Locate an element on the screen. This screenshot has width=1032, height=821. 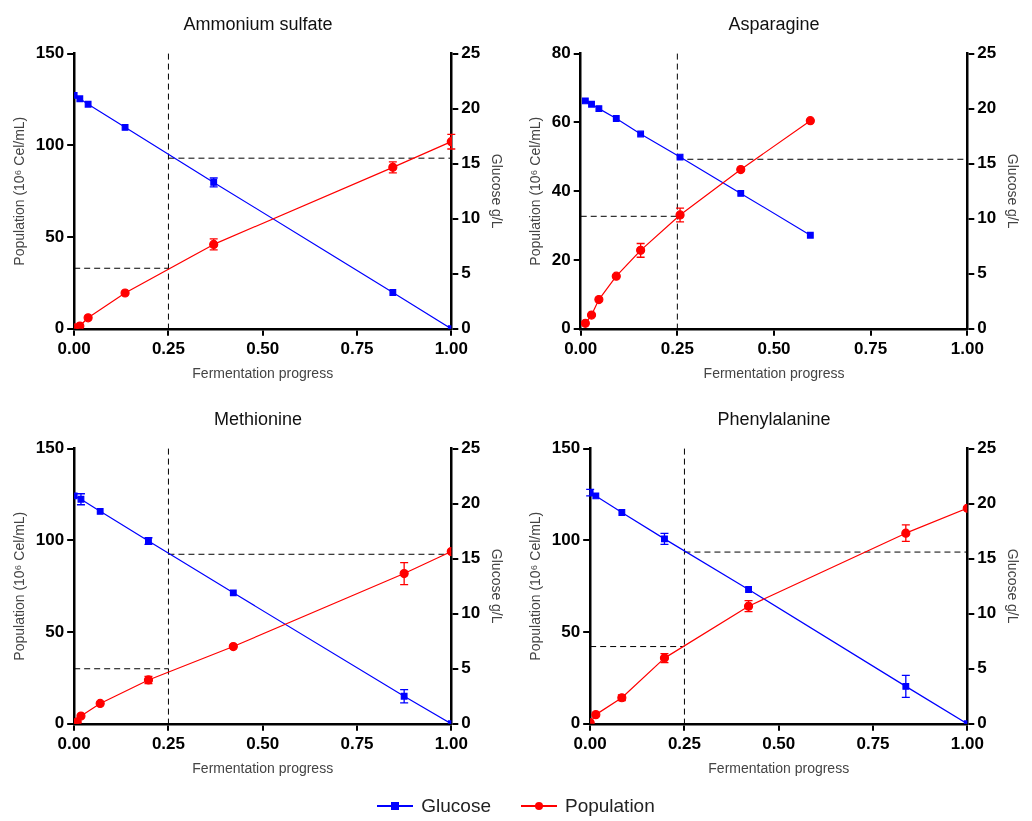
chart-title: Phenylalanine is located at coordinates (774, 418).